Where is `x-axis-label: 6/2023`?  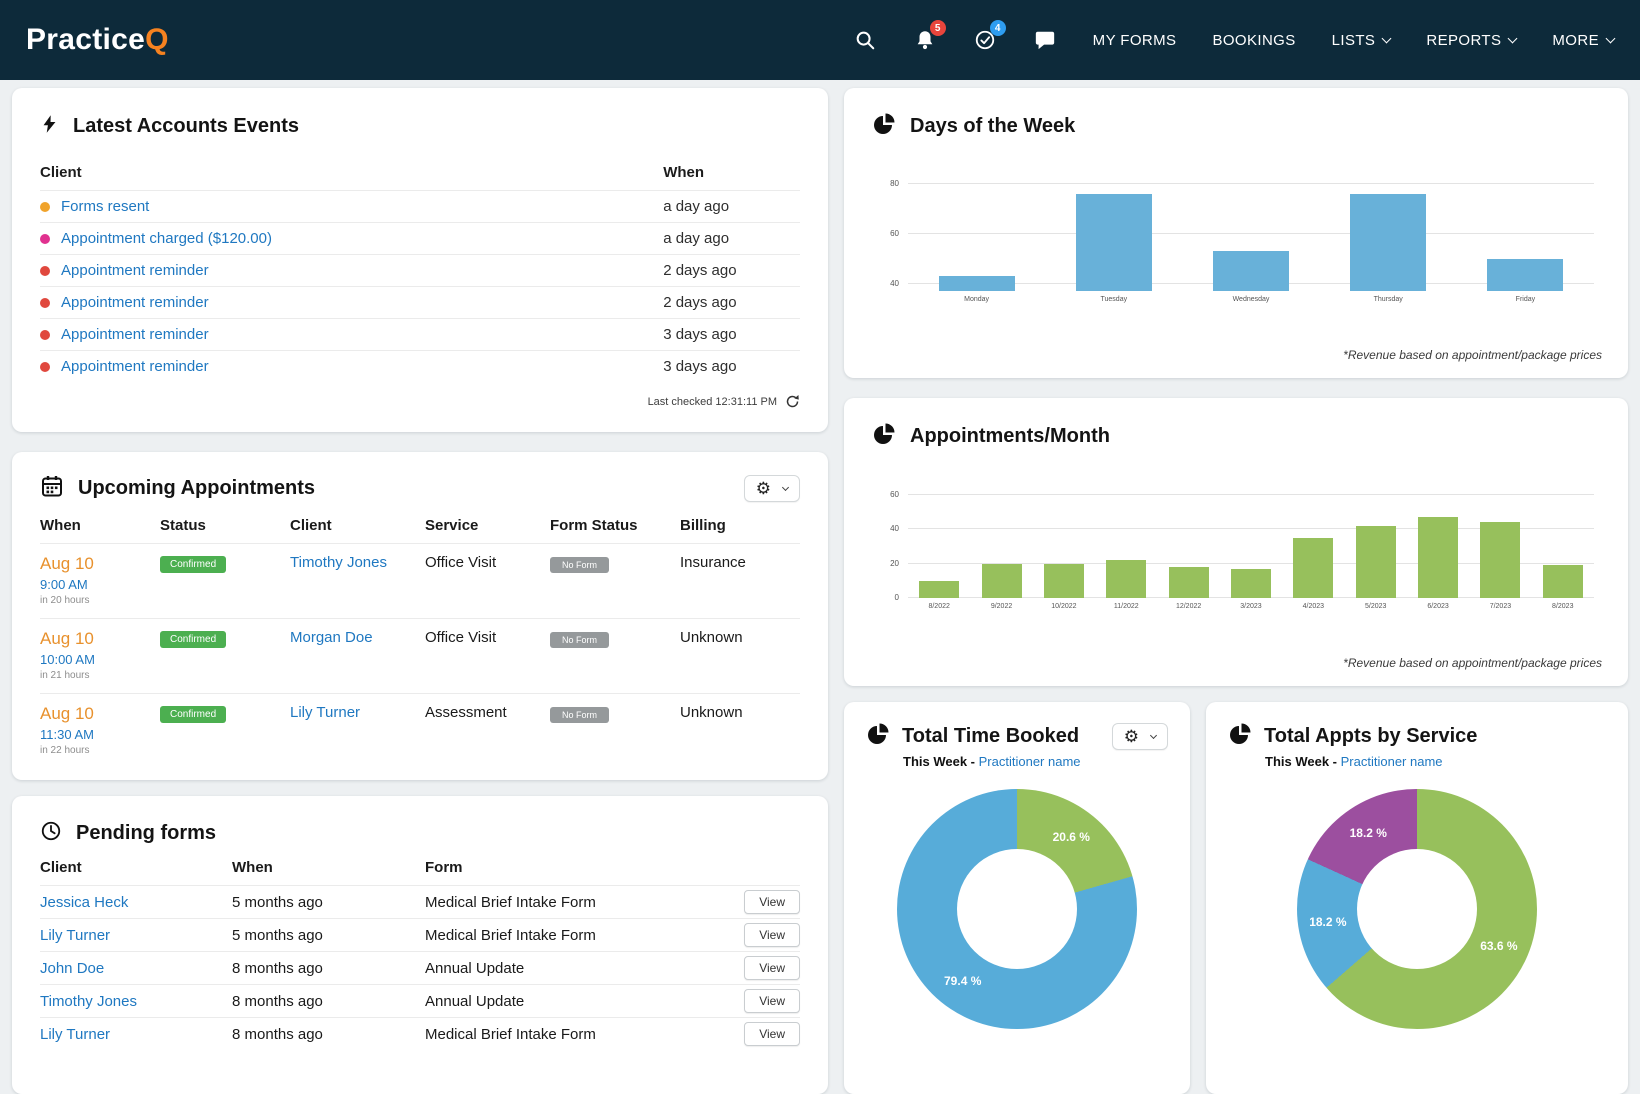
x-axis-label: 6/2023 is located at coordinates (1438, 606).